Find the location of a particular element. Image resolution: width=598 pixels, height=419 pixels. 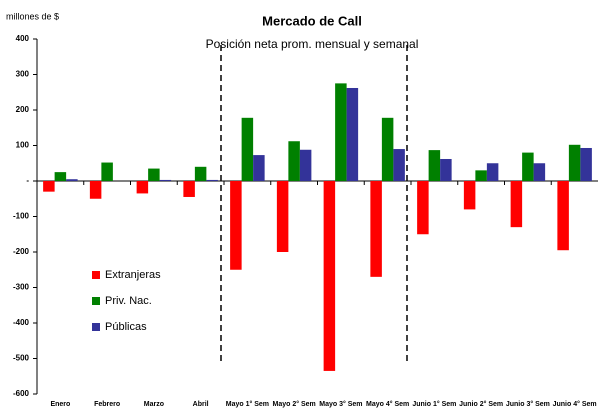

y-tick-label: -400 is located at coordinates (21, 322).